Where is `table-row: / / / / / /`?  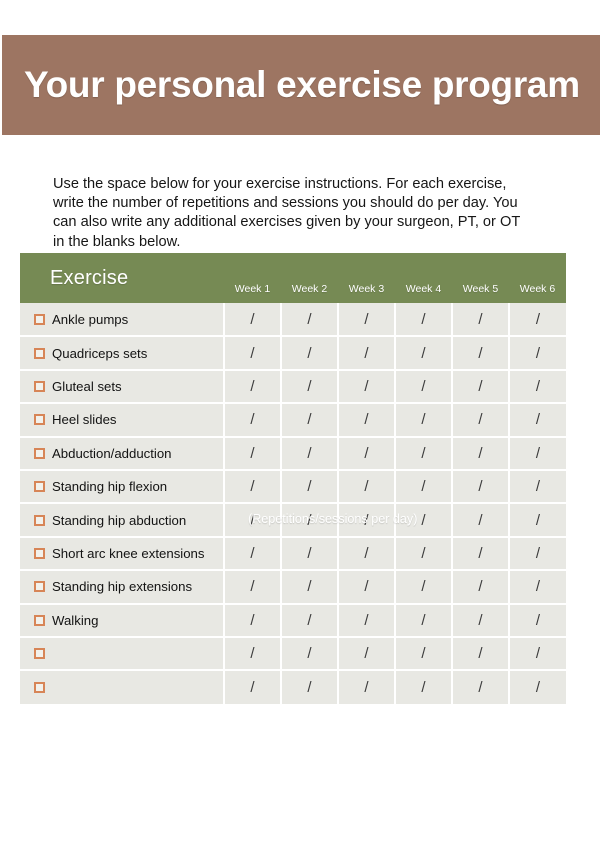 table-row: / / / / / / is located at coordinates (293, 687).